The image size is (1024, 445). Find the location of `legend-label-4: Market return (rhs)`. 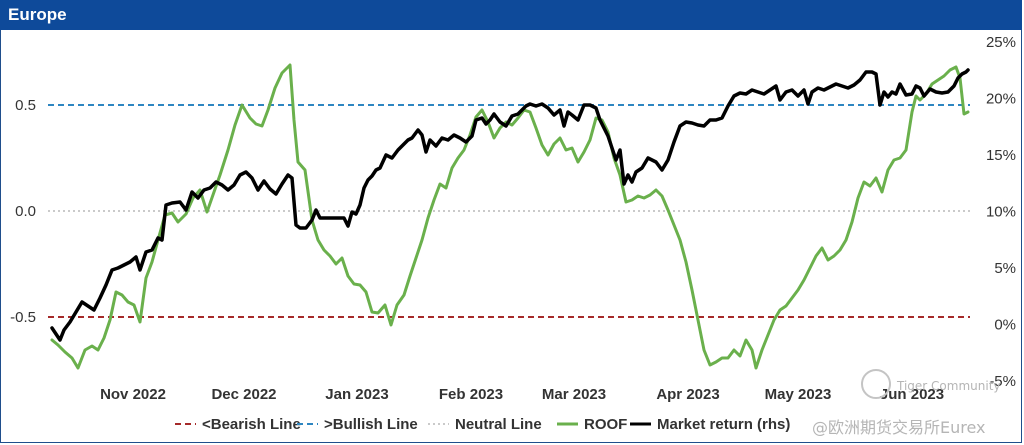

legend-label-4: Market return (rhs) is located at coordinates (723, 424).